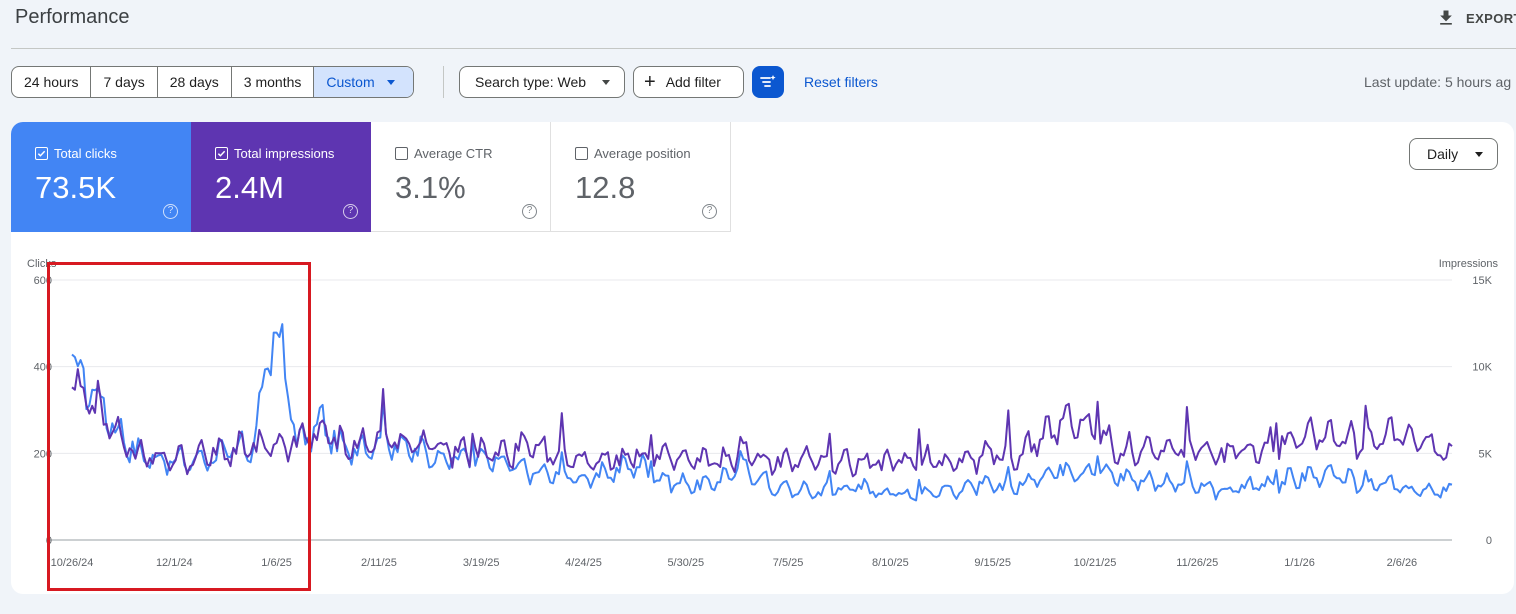 The image size is (1516, 614). I want to click on left-tick-label: 0, so click(49, 541).